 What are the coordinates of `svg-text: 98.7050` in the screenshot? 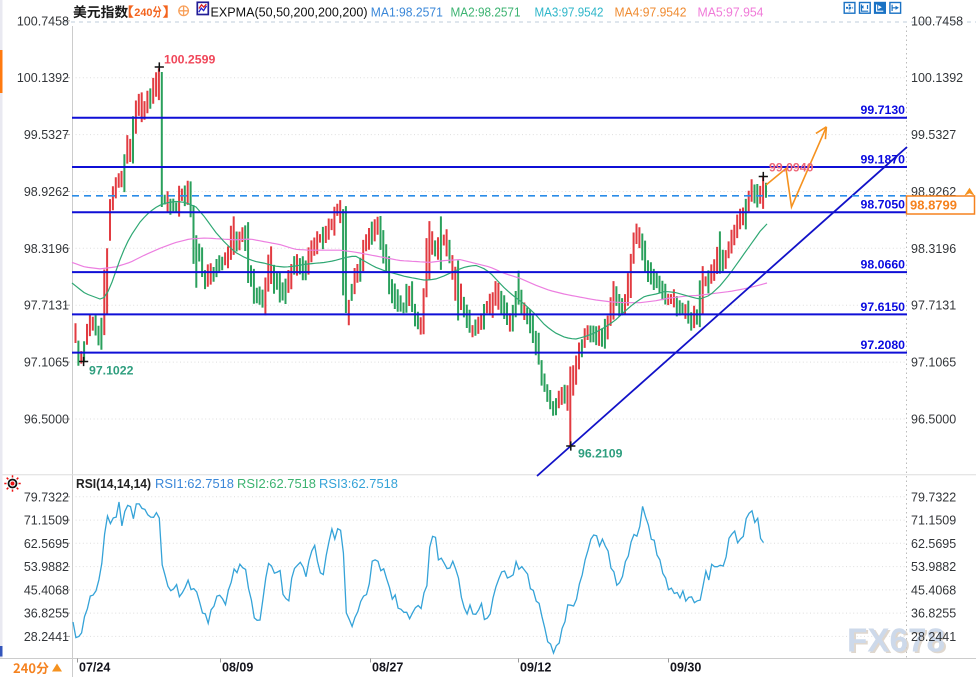 It's located at (883, 205).